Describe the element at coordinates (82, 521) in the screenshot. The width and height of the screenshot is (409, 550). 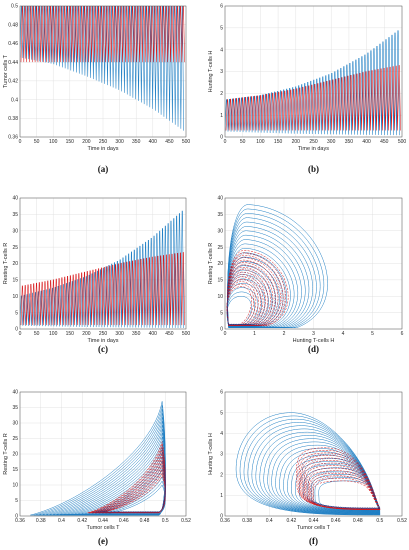
I see `x-tick-label: 0.42` at that location.